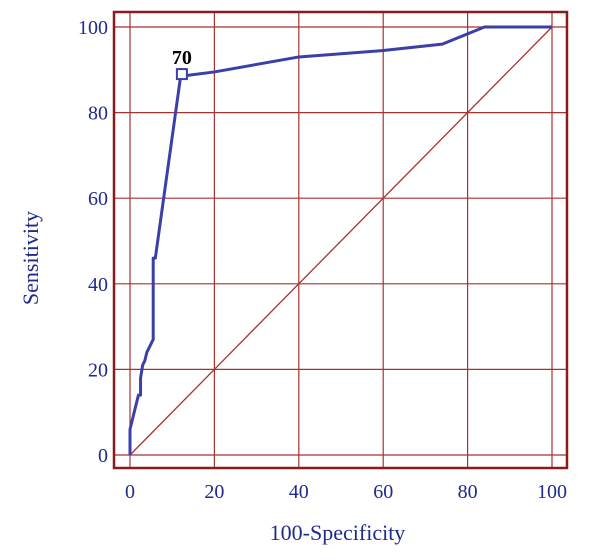  Describe the element at coordinates (299, 492) in the screenshot. I see `x-tick-label: 40` at that location.